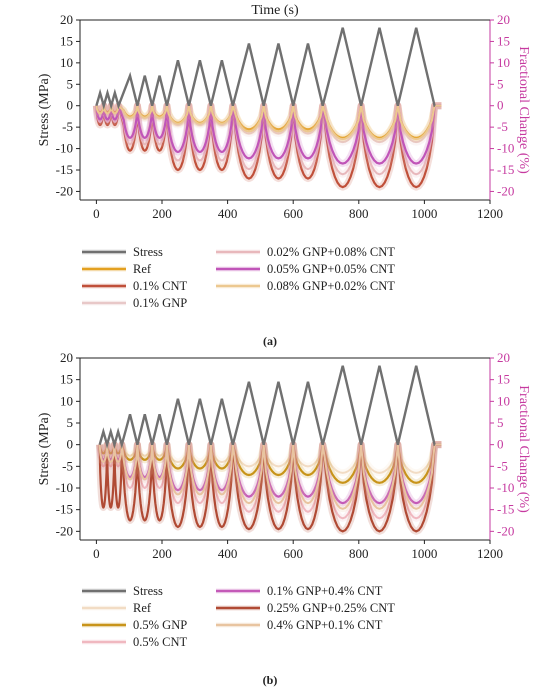 The image size is (550, 690). I want to click on legend-label: 0.02% GNP+0.08% CNT, so click(331, 252).